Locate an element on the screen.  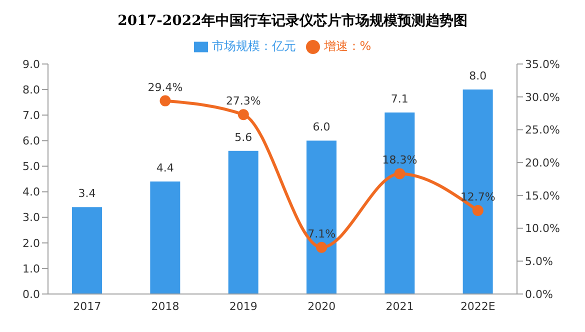
legend-label: 增速：% is located at coordinates (348, 46).